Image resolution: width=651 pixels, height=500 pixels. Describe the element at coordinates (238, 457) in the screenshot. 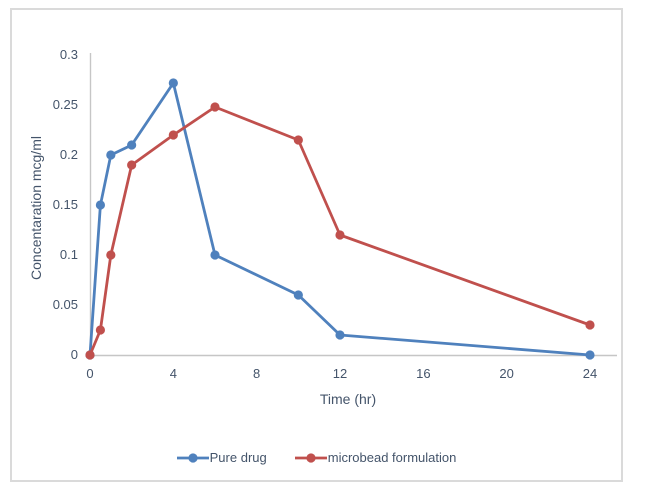

I see `legend-label: Pure drug` at that location.